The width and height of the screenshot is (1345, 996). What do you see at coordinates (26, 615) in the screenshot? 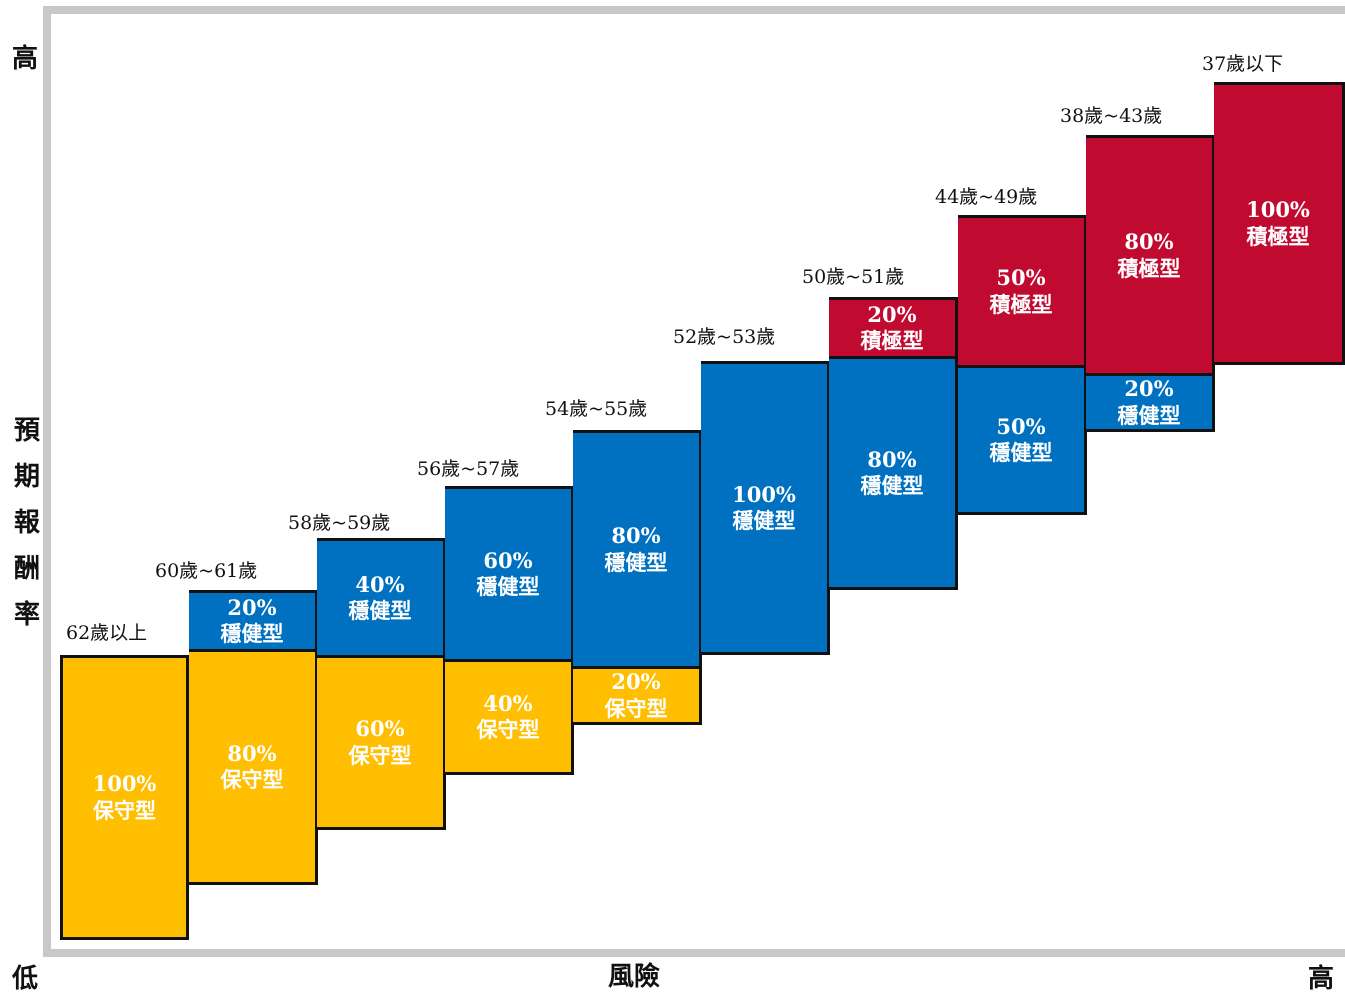
I see `y-axis-title-char: 率` at bounding box center [26, 615].